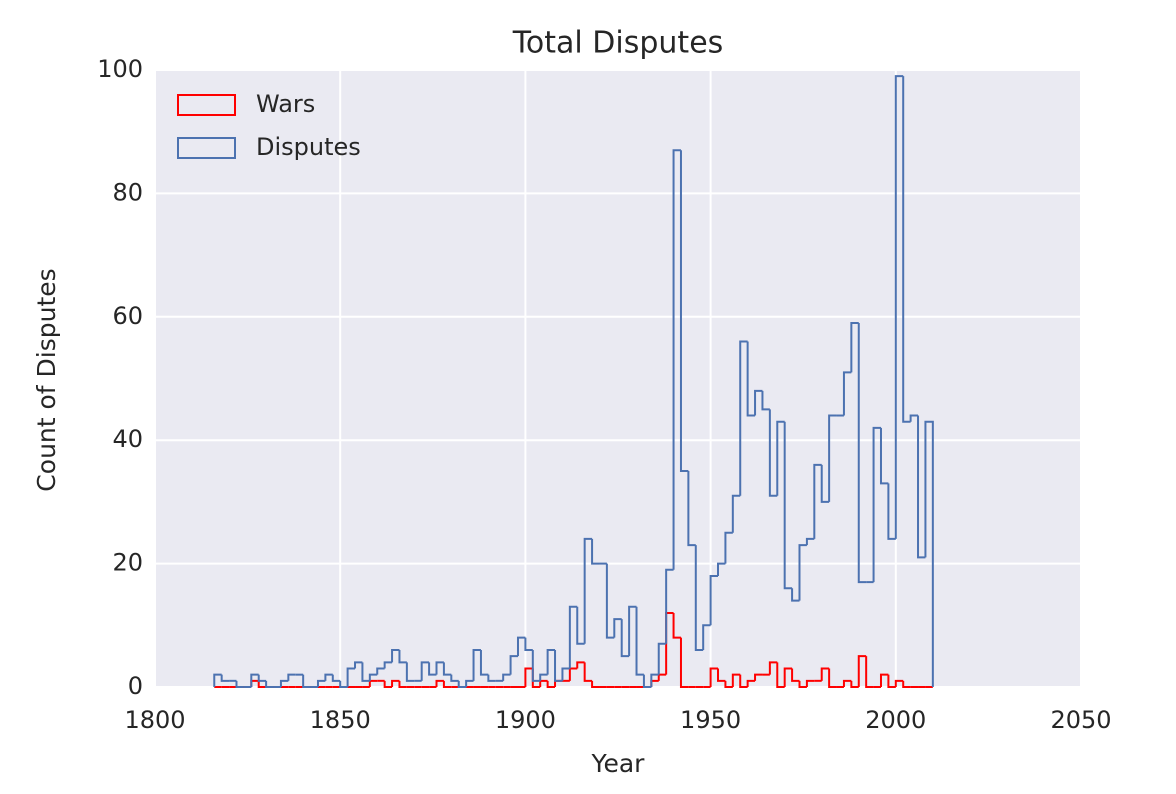  Describe the element at coordinates (618, 763) in the screenshot. I see `x-axis-label: Year` at that location.